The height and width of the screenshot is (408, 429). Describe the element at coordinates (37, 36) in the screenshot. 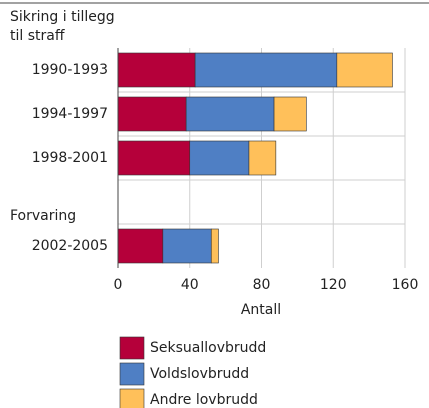

I see `group-label: til straff` at that location.